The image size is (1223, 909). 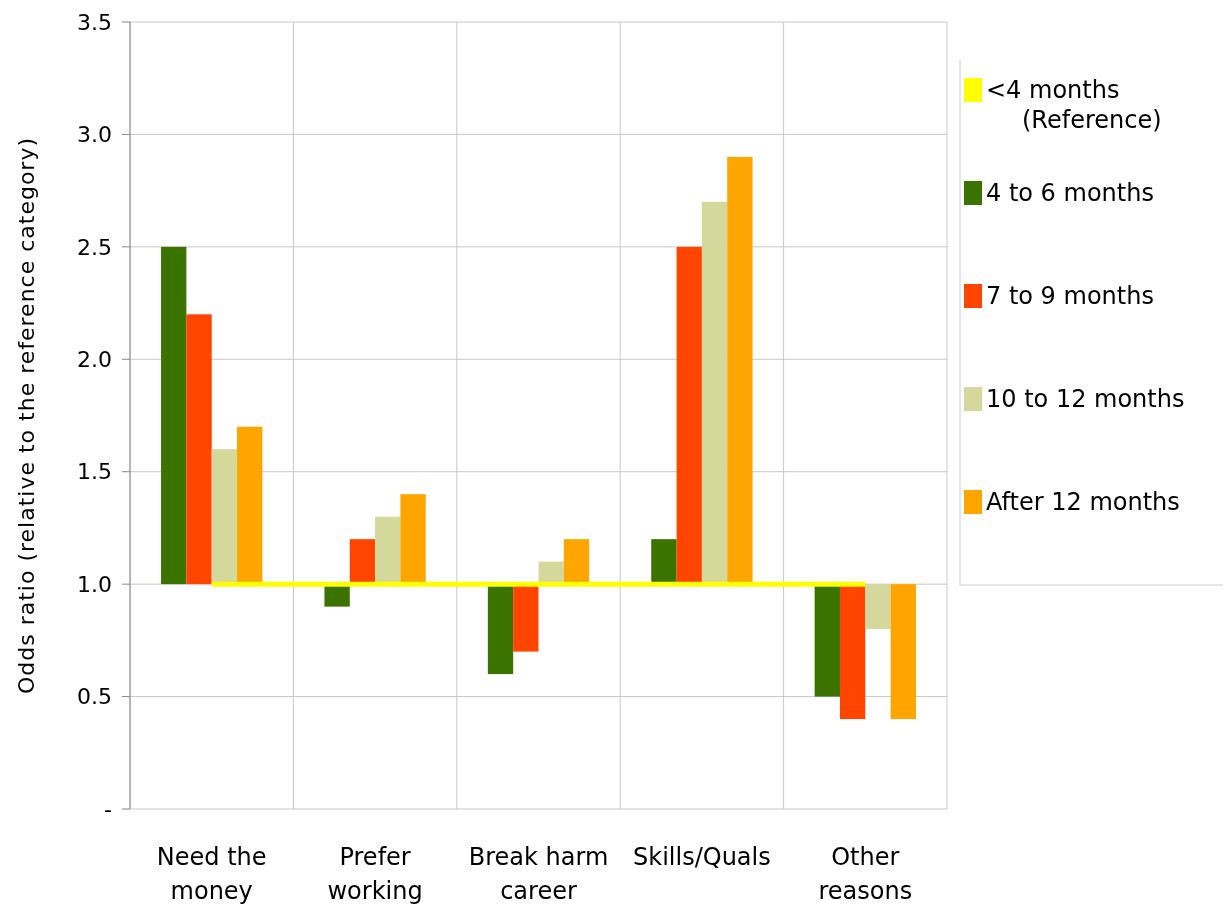 I want to click on y-tick-label: 3.0, so click(x=94, y=135).